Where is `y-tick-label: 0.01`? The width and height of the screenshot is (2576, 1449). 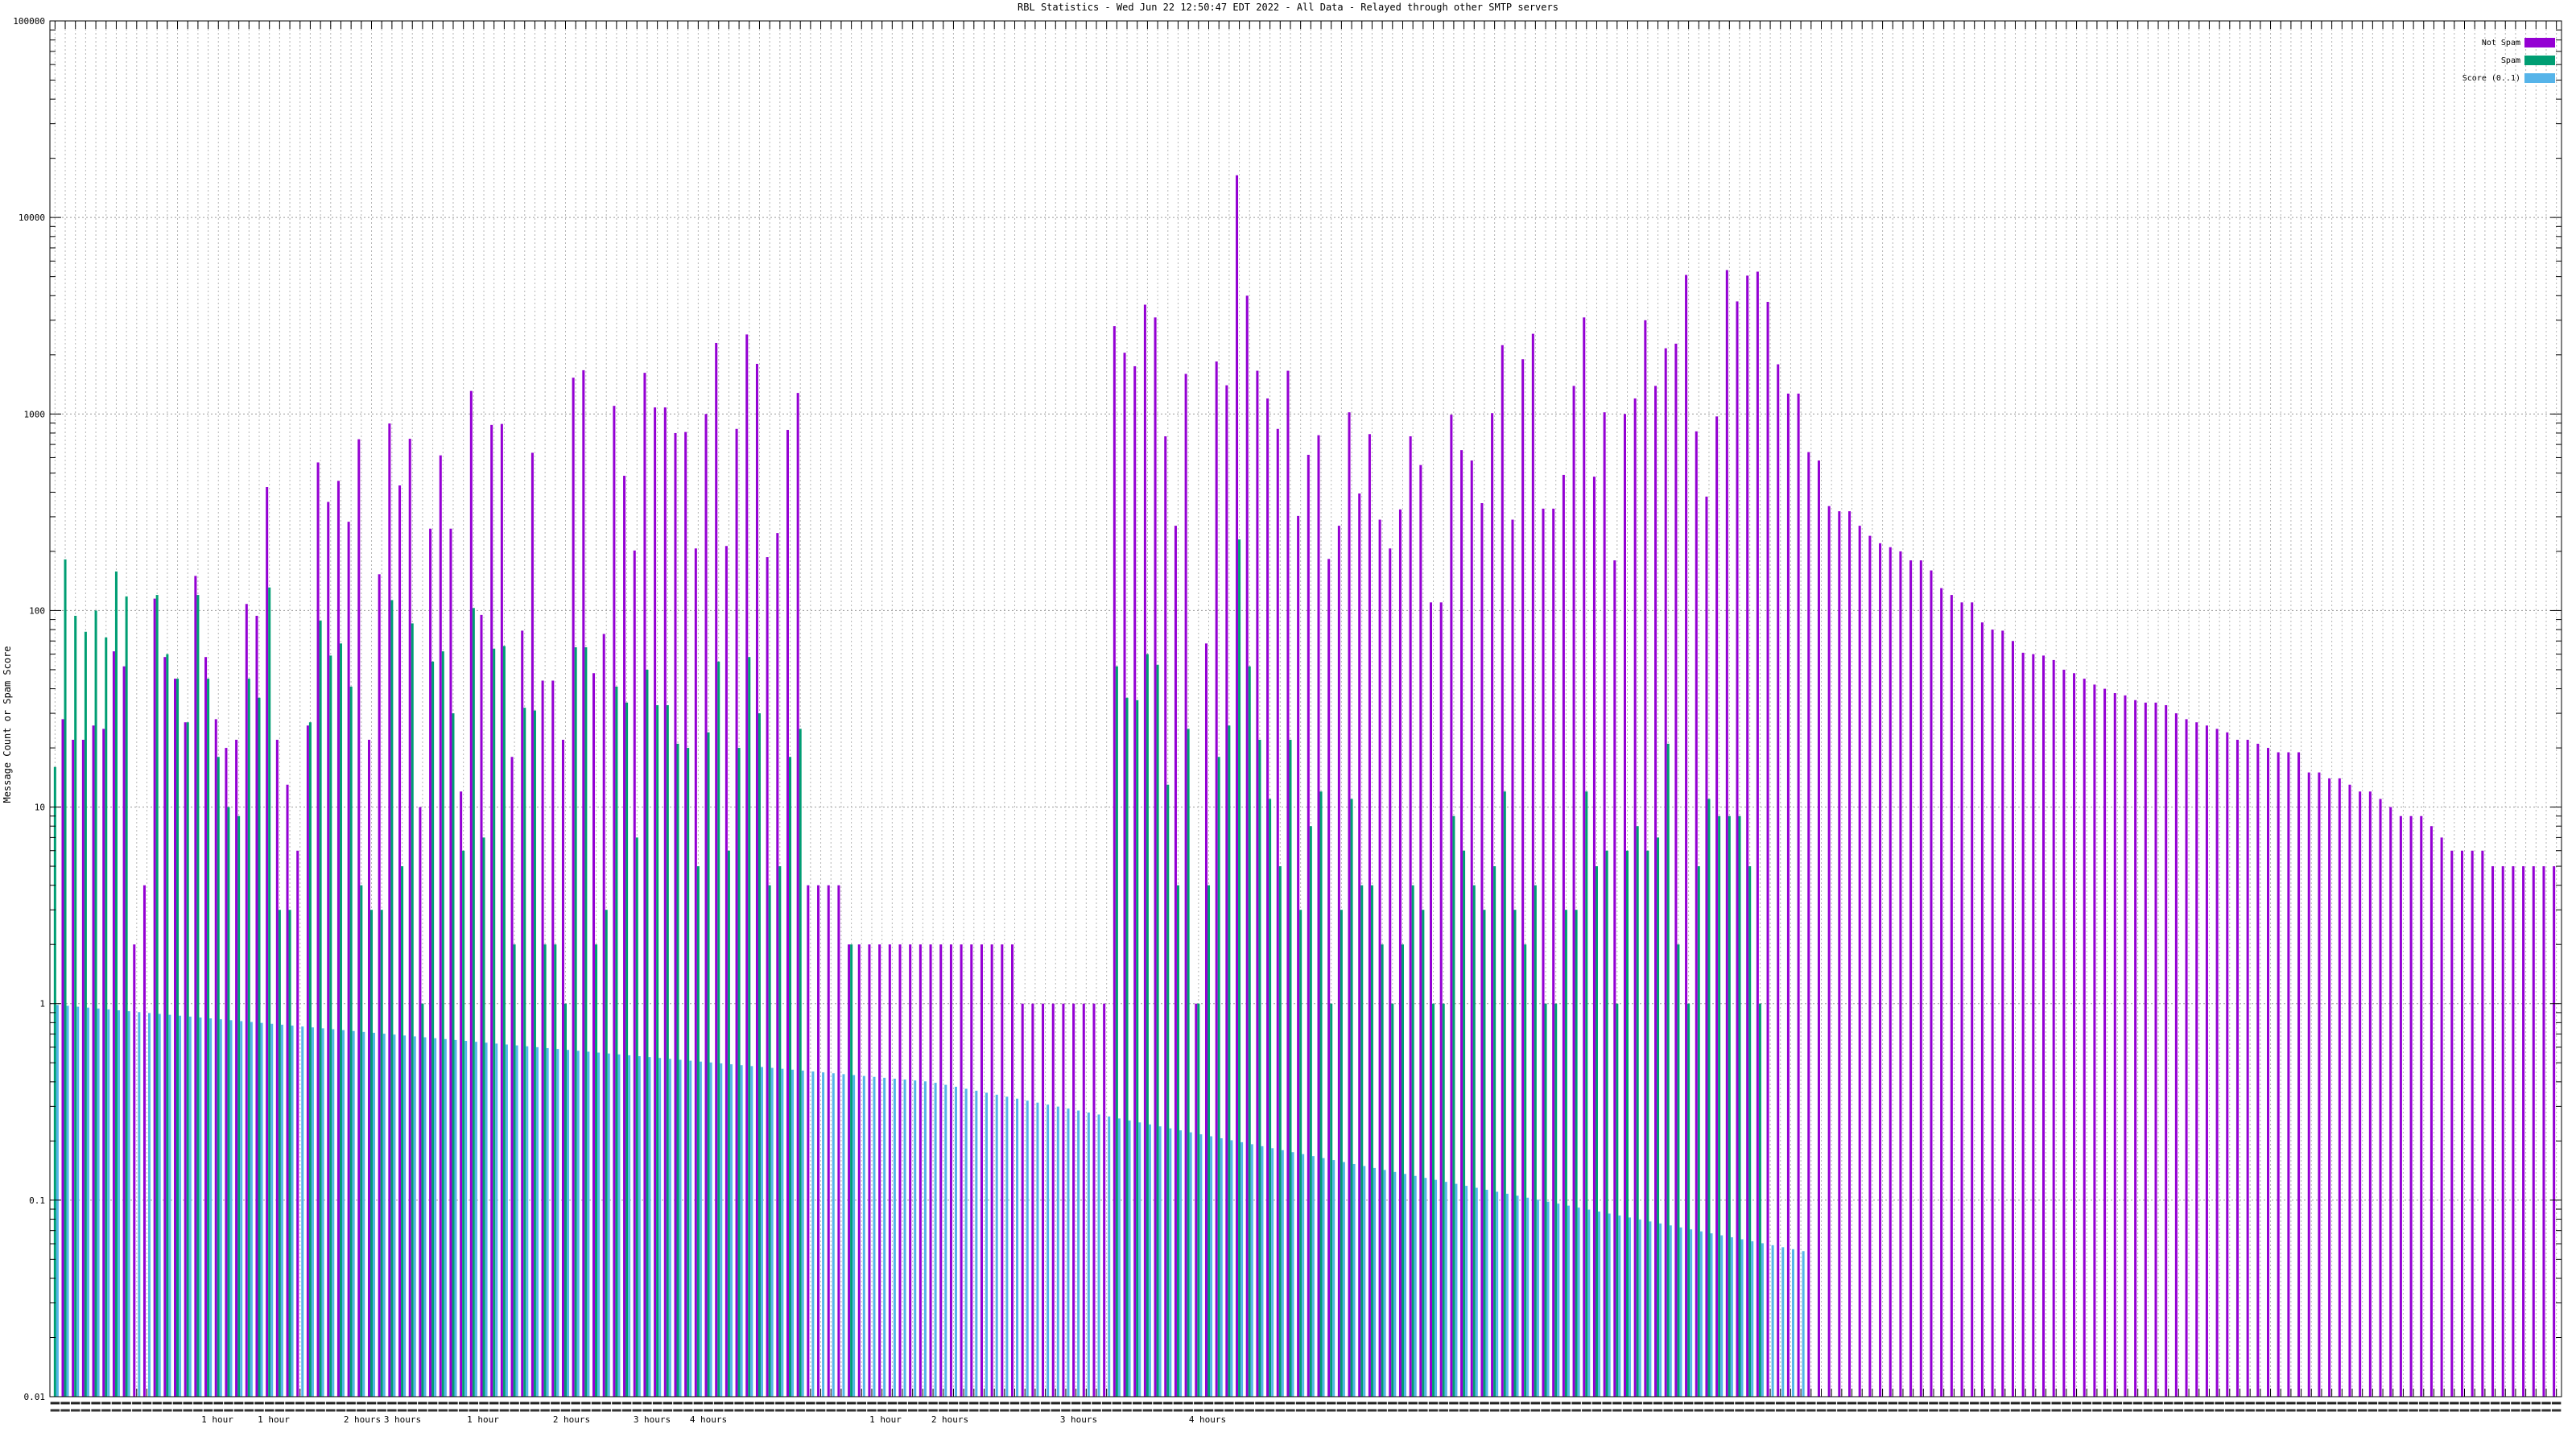
y-tick-label: 0.01 is located at coordinates (35, 1397).